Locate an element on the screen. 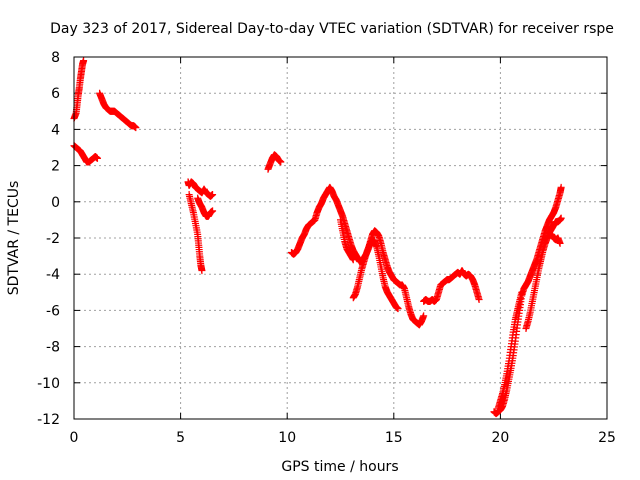 Image resolution: width=640 pixels, height=480 pixels. x-tick-label: 20 is located at coordinates (500, 438).